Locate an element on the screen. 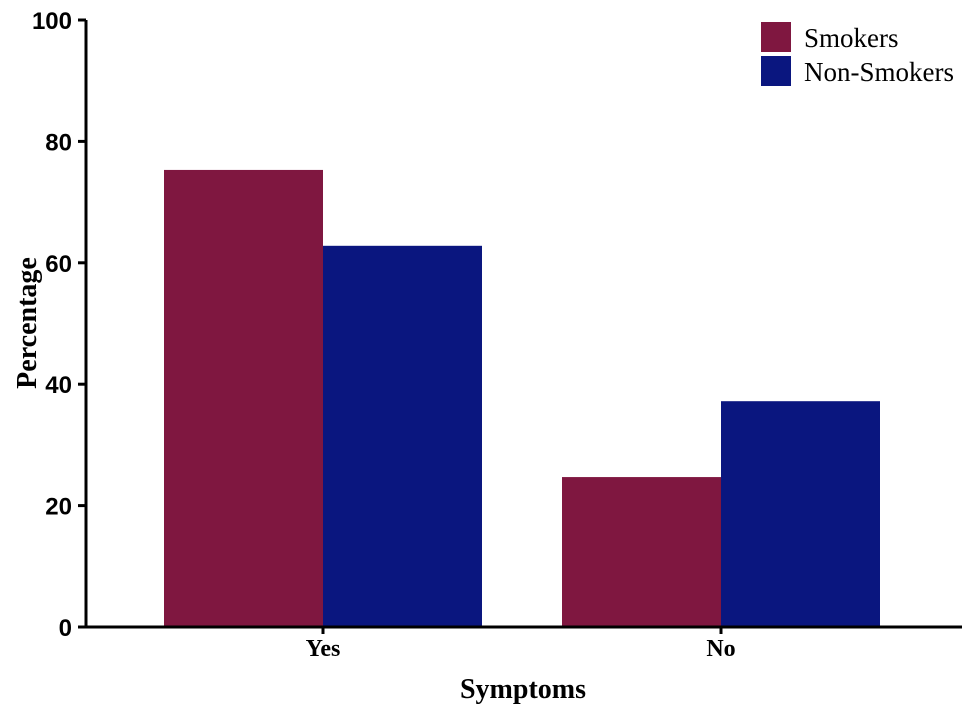  x-tick-label: No is located at coordinates (720, 649).